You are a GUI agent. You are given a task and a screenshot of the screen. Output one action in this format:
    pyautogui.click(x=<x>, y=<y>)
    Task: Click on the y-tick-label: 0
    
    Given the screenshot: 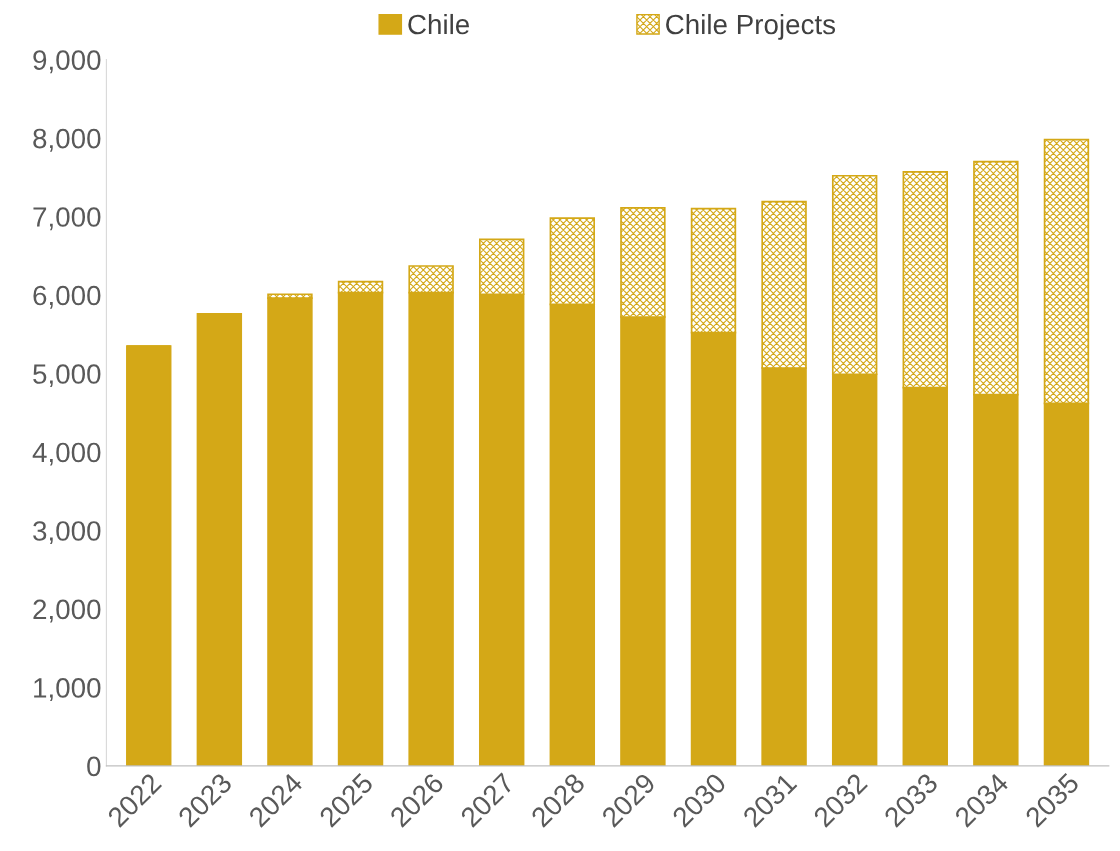 What is the action you would take?
    pyautogui.click(x=94, y=766)
    